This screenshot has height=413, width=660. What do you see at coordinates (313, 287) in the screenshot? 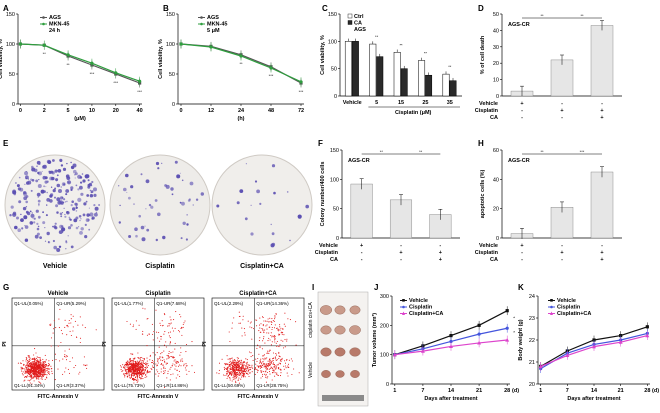
I see `panel-label-i: I` at bounding box center [313, 287].